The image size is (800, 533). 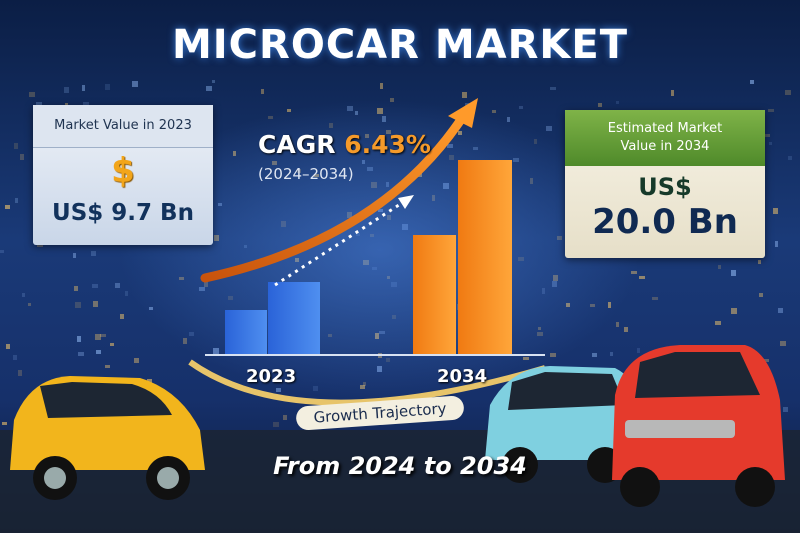 What do you see at coordinates (665, 222) in the screenshot?
I see `card-value: 20.0 Bn` at bounding box center [665, 222].